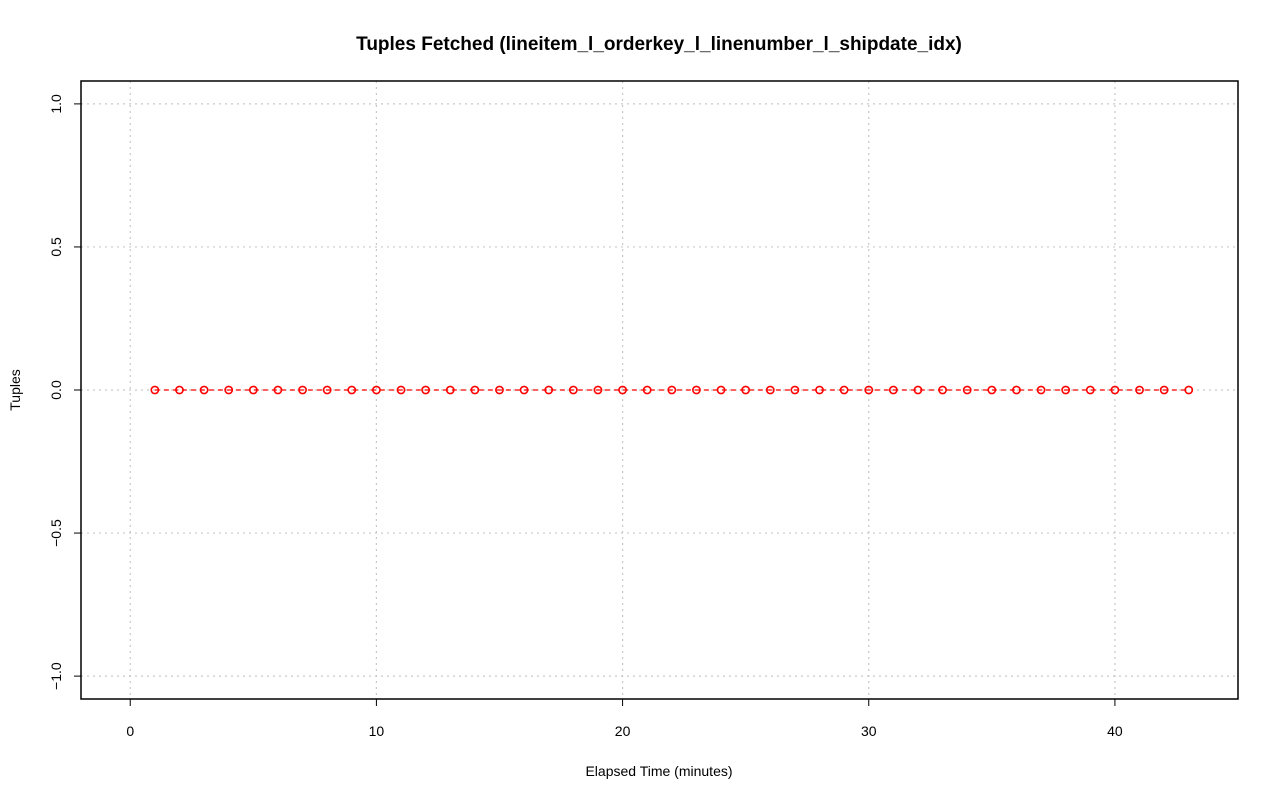 The width and height of the screenshot is (1280, 801). What do you see at coordinates (56, 533) in the screenshot?
I see `y-tick-label: −0.5` at bounding box center [56, 533].